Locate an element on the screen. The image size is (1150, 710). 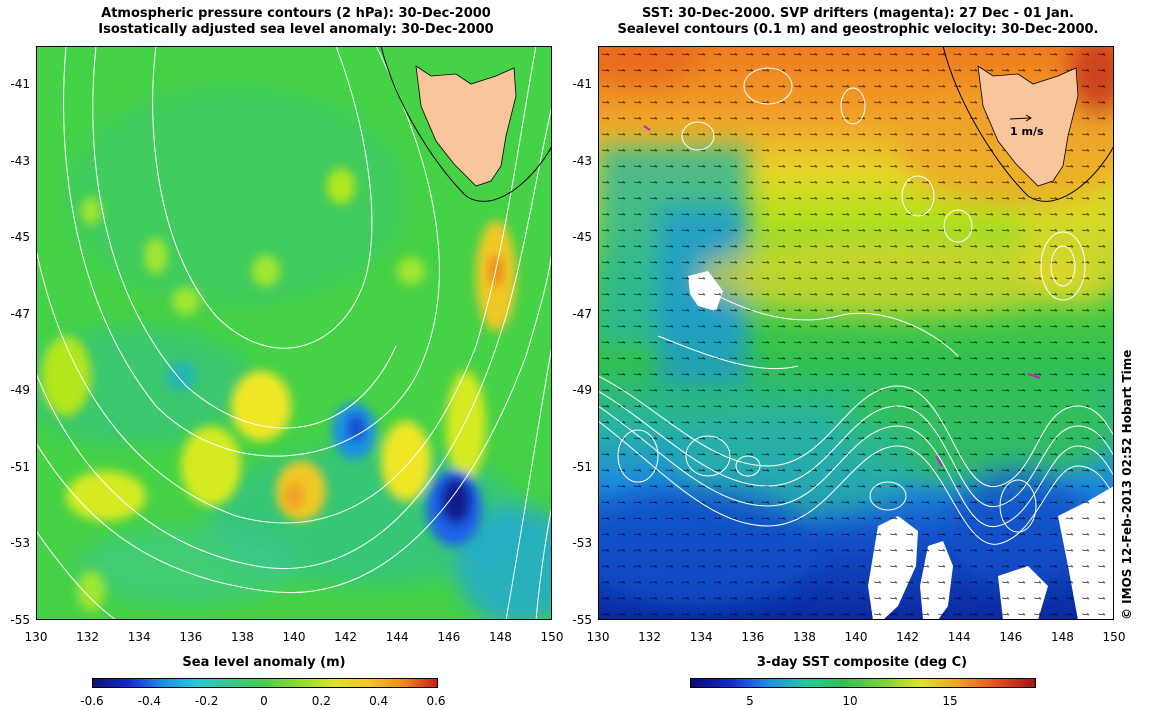
sst-colorbar-label-1: 10 is located at coordinates (850, 701).